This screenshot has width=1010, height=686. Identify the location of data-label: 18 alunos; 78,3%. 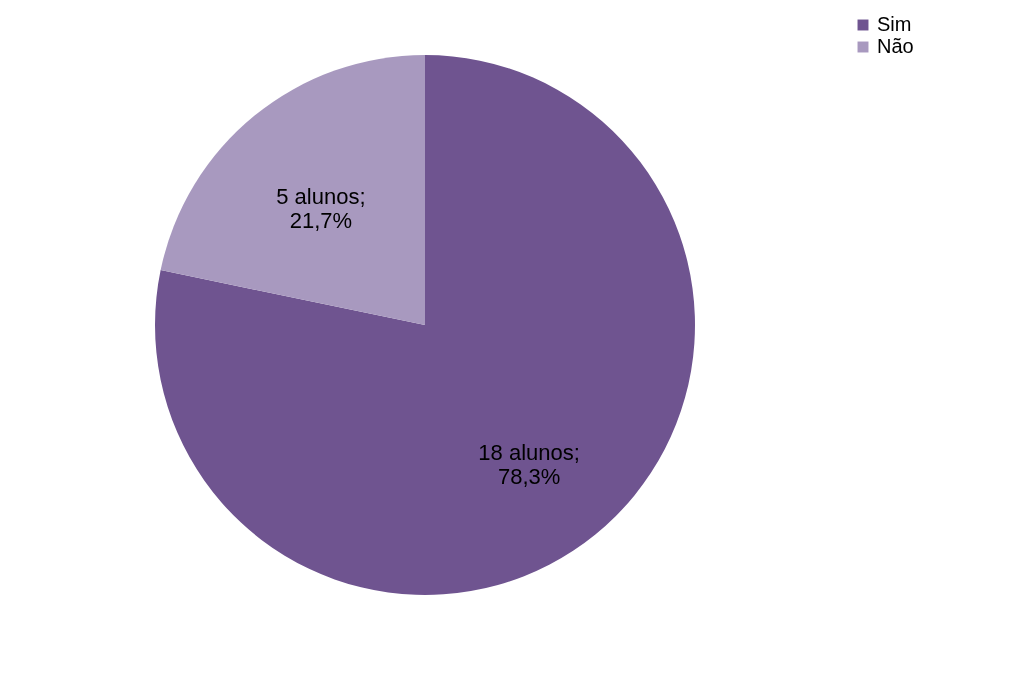
(529, 464).